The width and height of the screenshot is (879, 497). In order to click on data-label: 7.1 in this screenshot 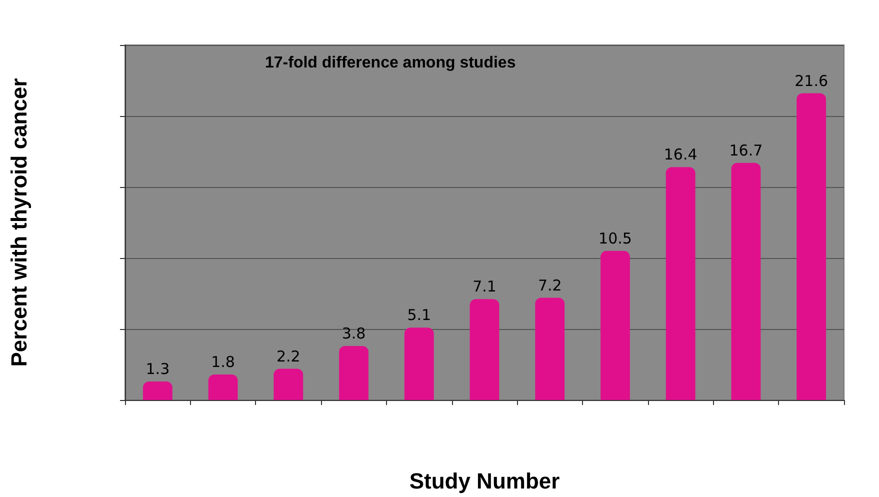, I will do `click(484, 287)`.